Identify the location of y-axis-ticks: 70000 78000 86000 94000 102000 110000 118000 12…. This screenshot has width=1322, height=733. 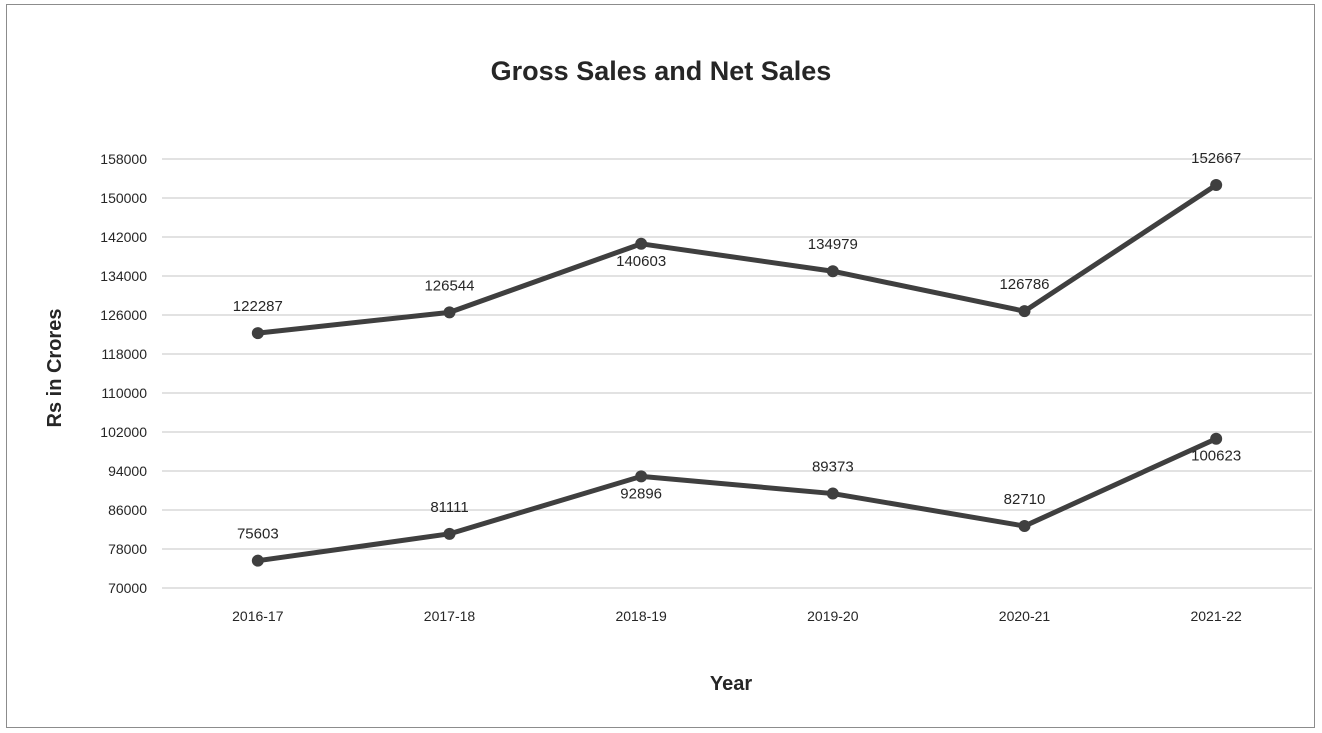
(123, 373).